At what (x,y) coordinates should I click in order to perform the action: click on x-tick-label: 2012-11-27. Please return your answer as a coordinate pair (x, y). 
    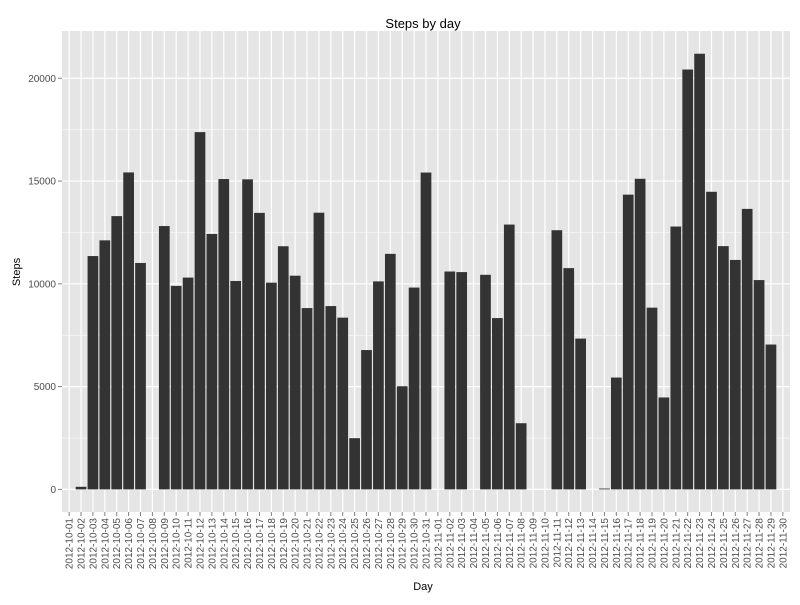
    Looking at the image, I should click on (748, 543).